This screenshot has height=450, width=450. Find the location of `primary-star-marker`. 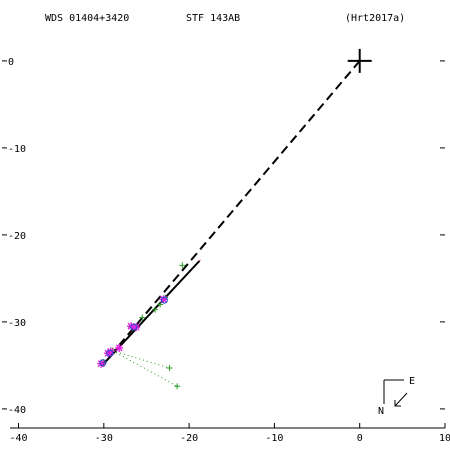

primary-star-marker is located at coordinates (359, 60).